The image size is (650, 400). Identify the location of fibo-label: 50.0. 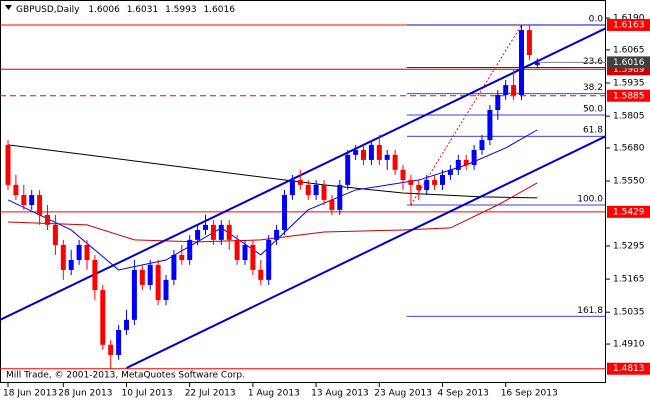
(593, 109).